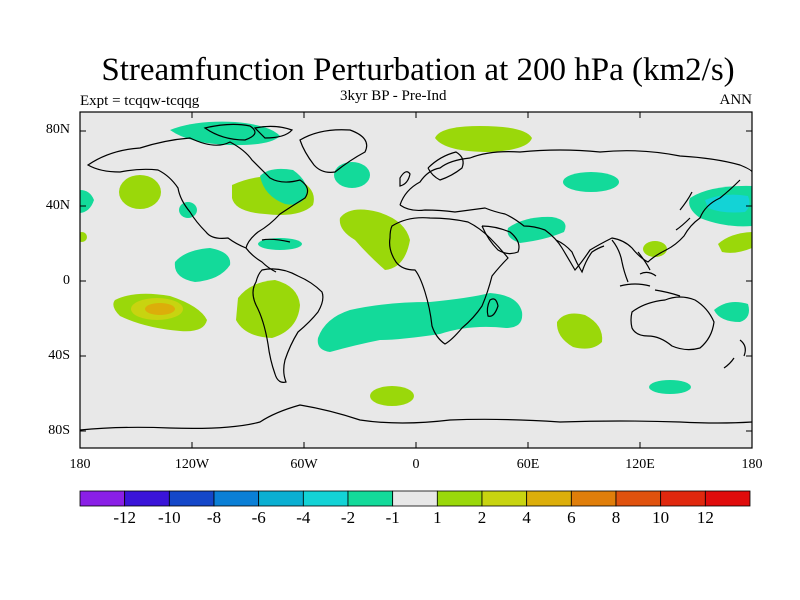  I want to click on colorbar-label: -10, so click(169, 517).